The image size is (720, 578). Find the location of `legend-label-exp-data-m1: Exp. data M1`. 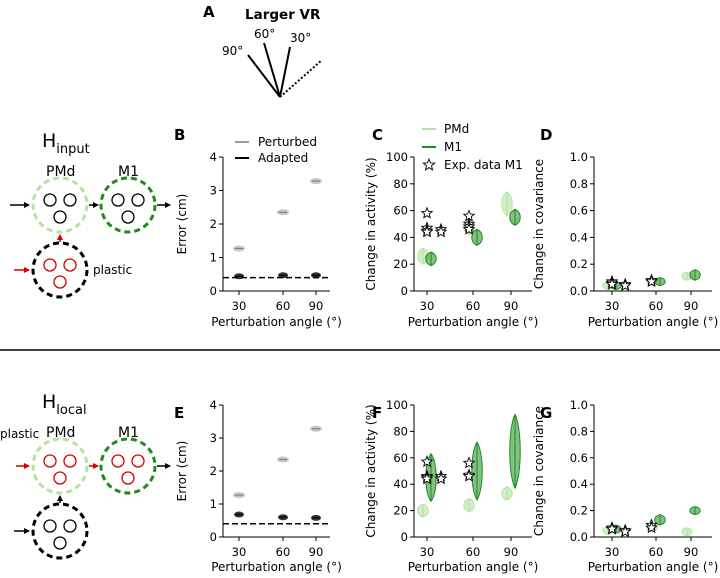

legend-label-exp-data-m1: Exp. data M1 is located at coordinates (483, 165).